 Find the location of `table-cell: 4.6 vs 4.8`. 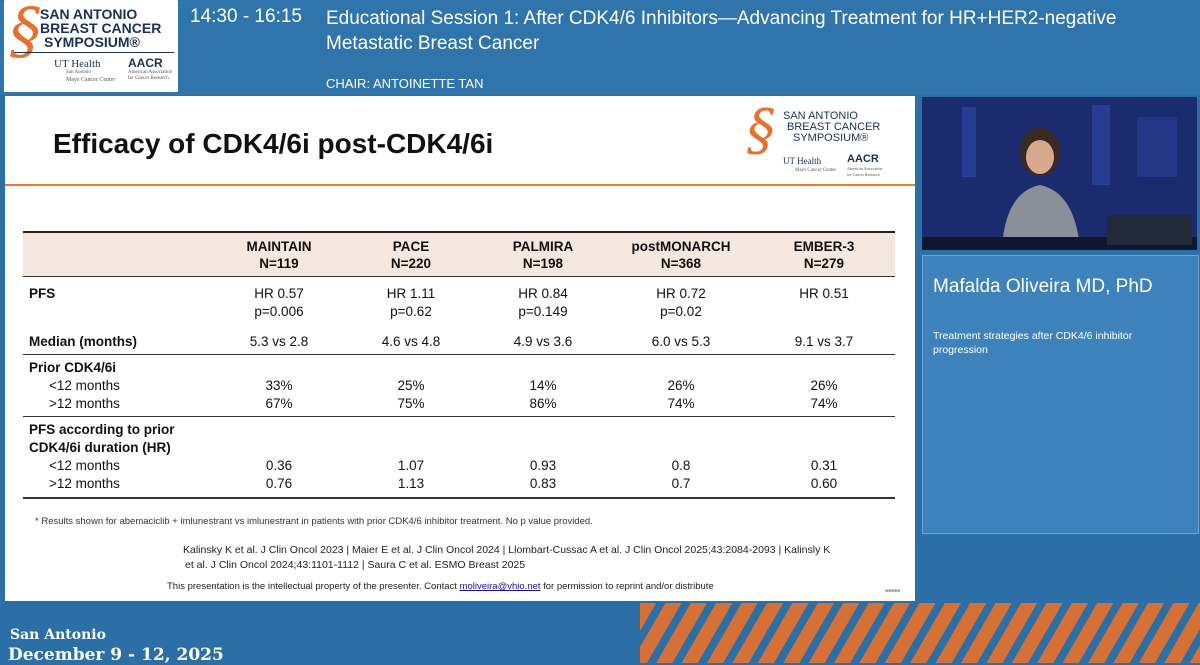

table-cell: 4.6 vs 4.8 is located at coordinates (411, 341).